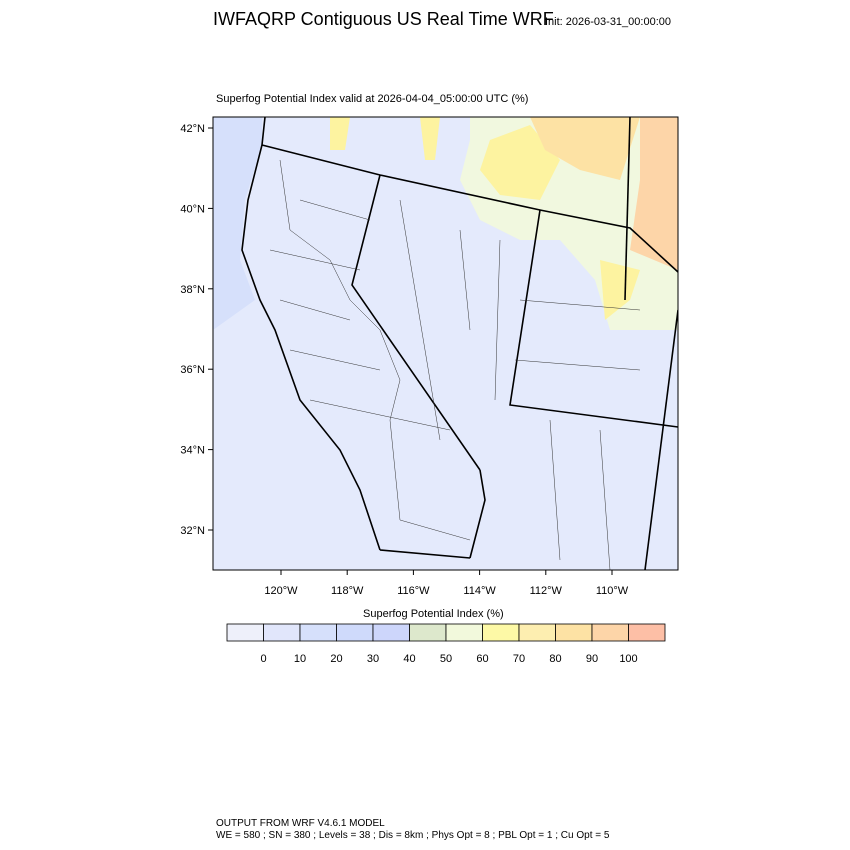  I want to click on colorbar-tick-label: 20, so click(336, 659).